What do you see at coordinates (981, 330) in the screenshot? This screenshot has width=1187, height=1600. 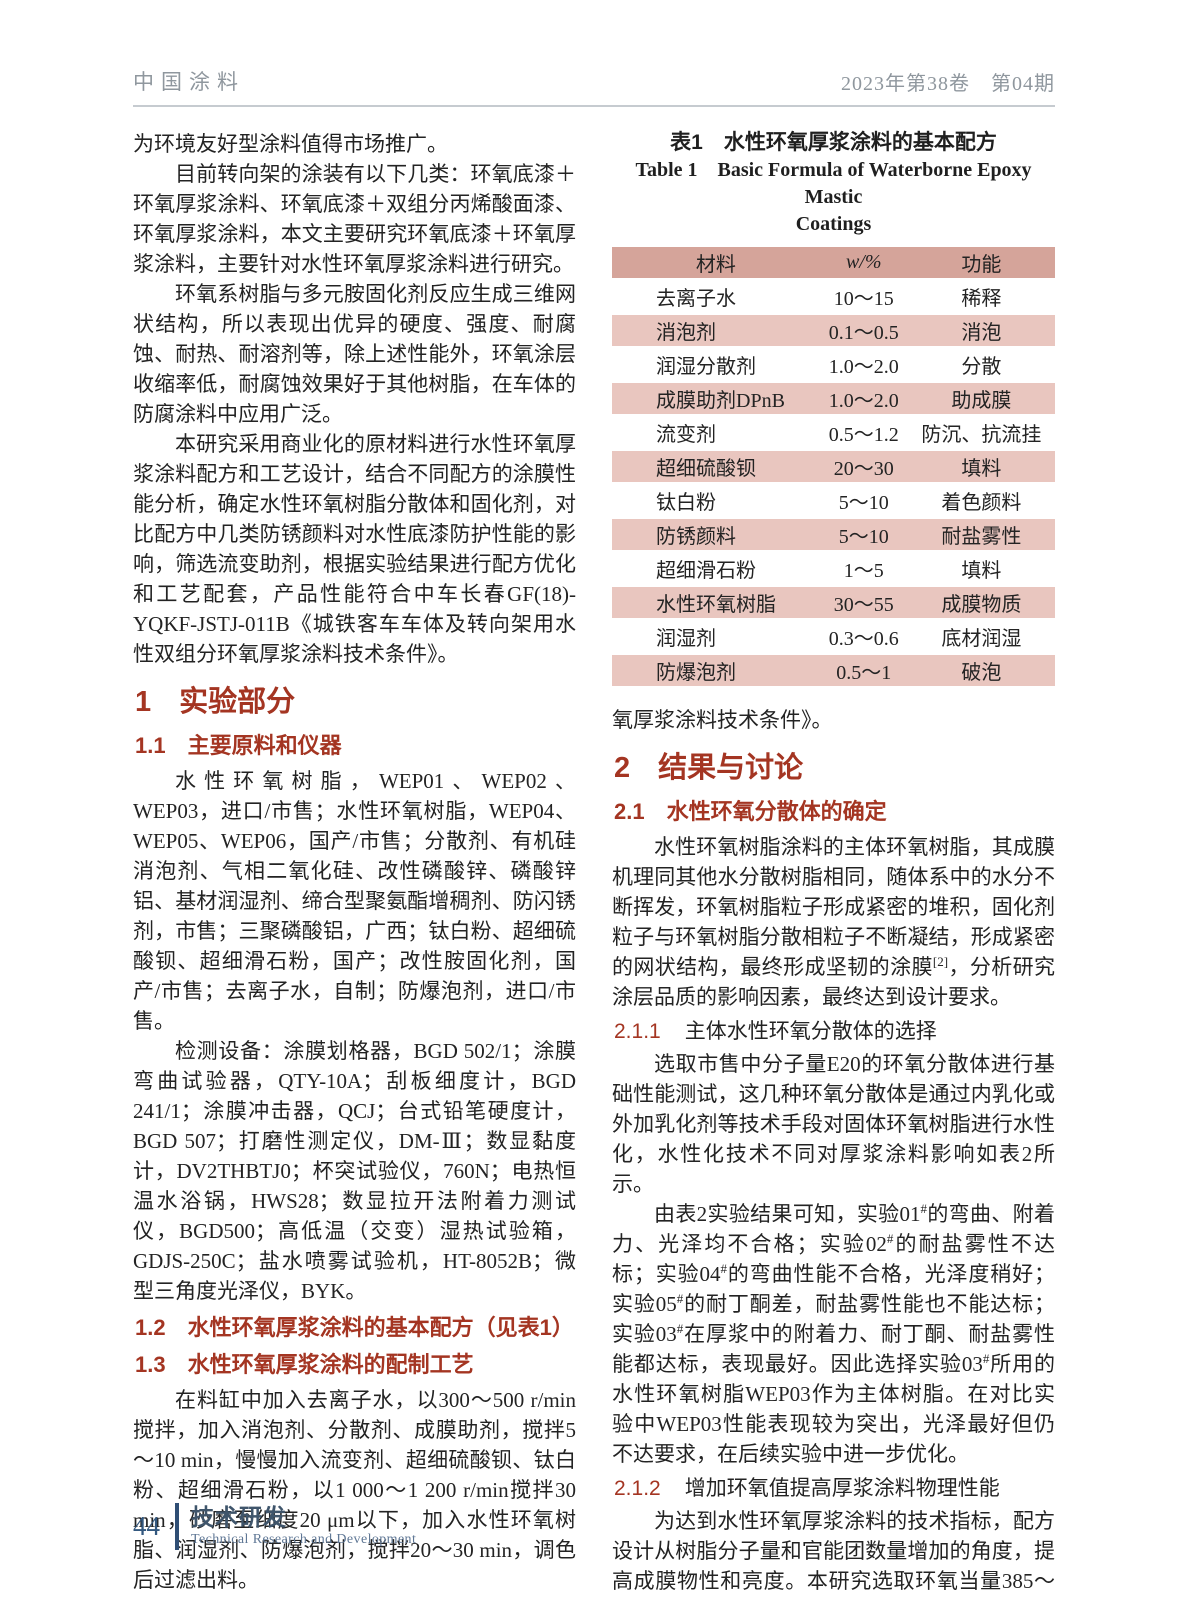 I see `cell-function: 消泡` at bounding box center [981, 330].